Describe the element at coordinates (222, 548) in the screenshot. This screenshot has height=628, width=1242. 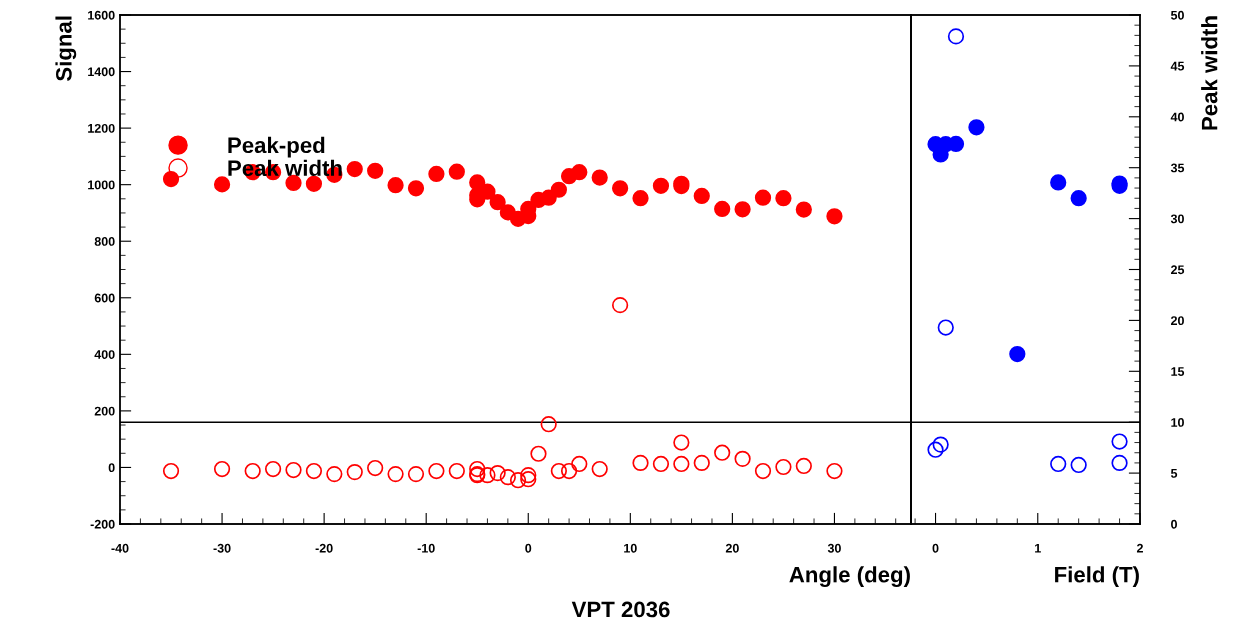
I see `x-tick-label: -30` at that location.